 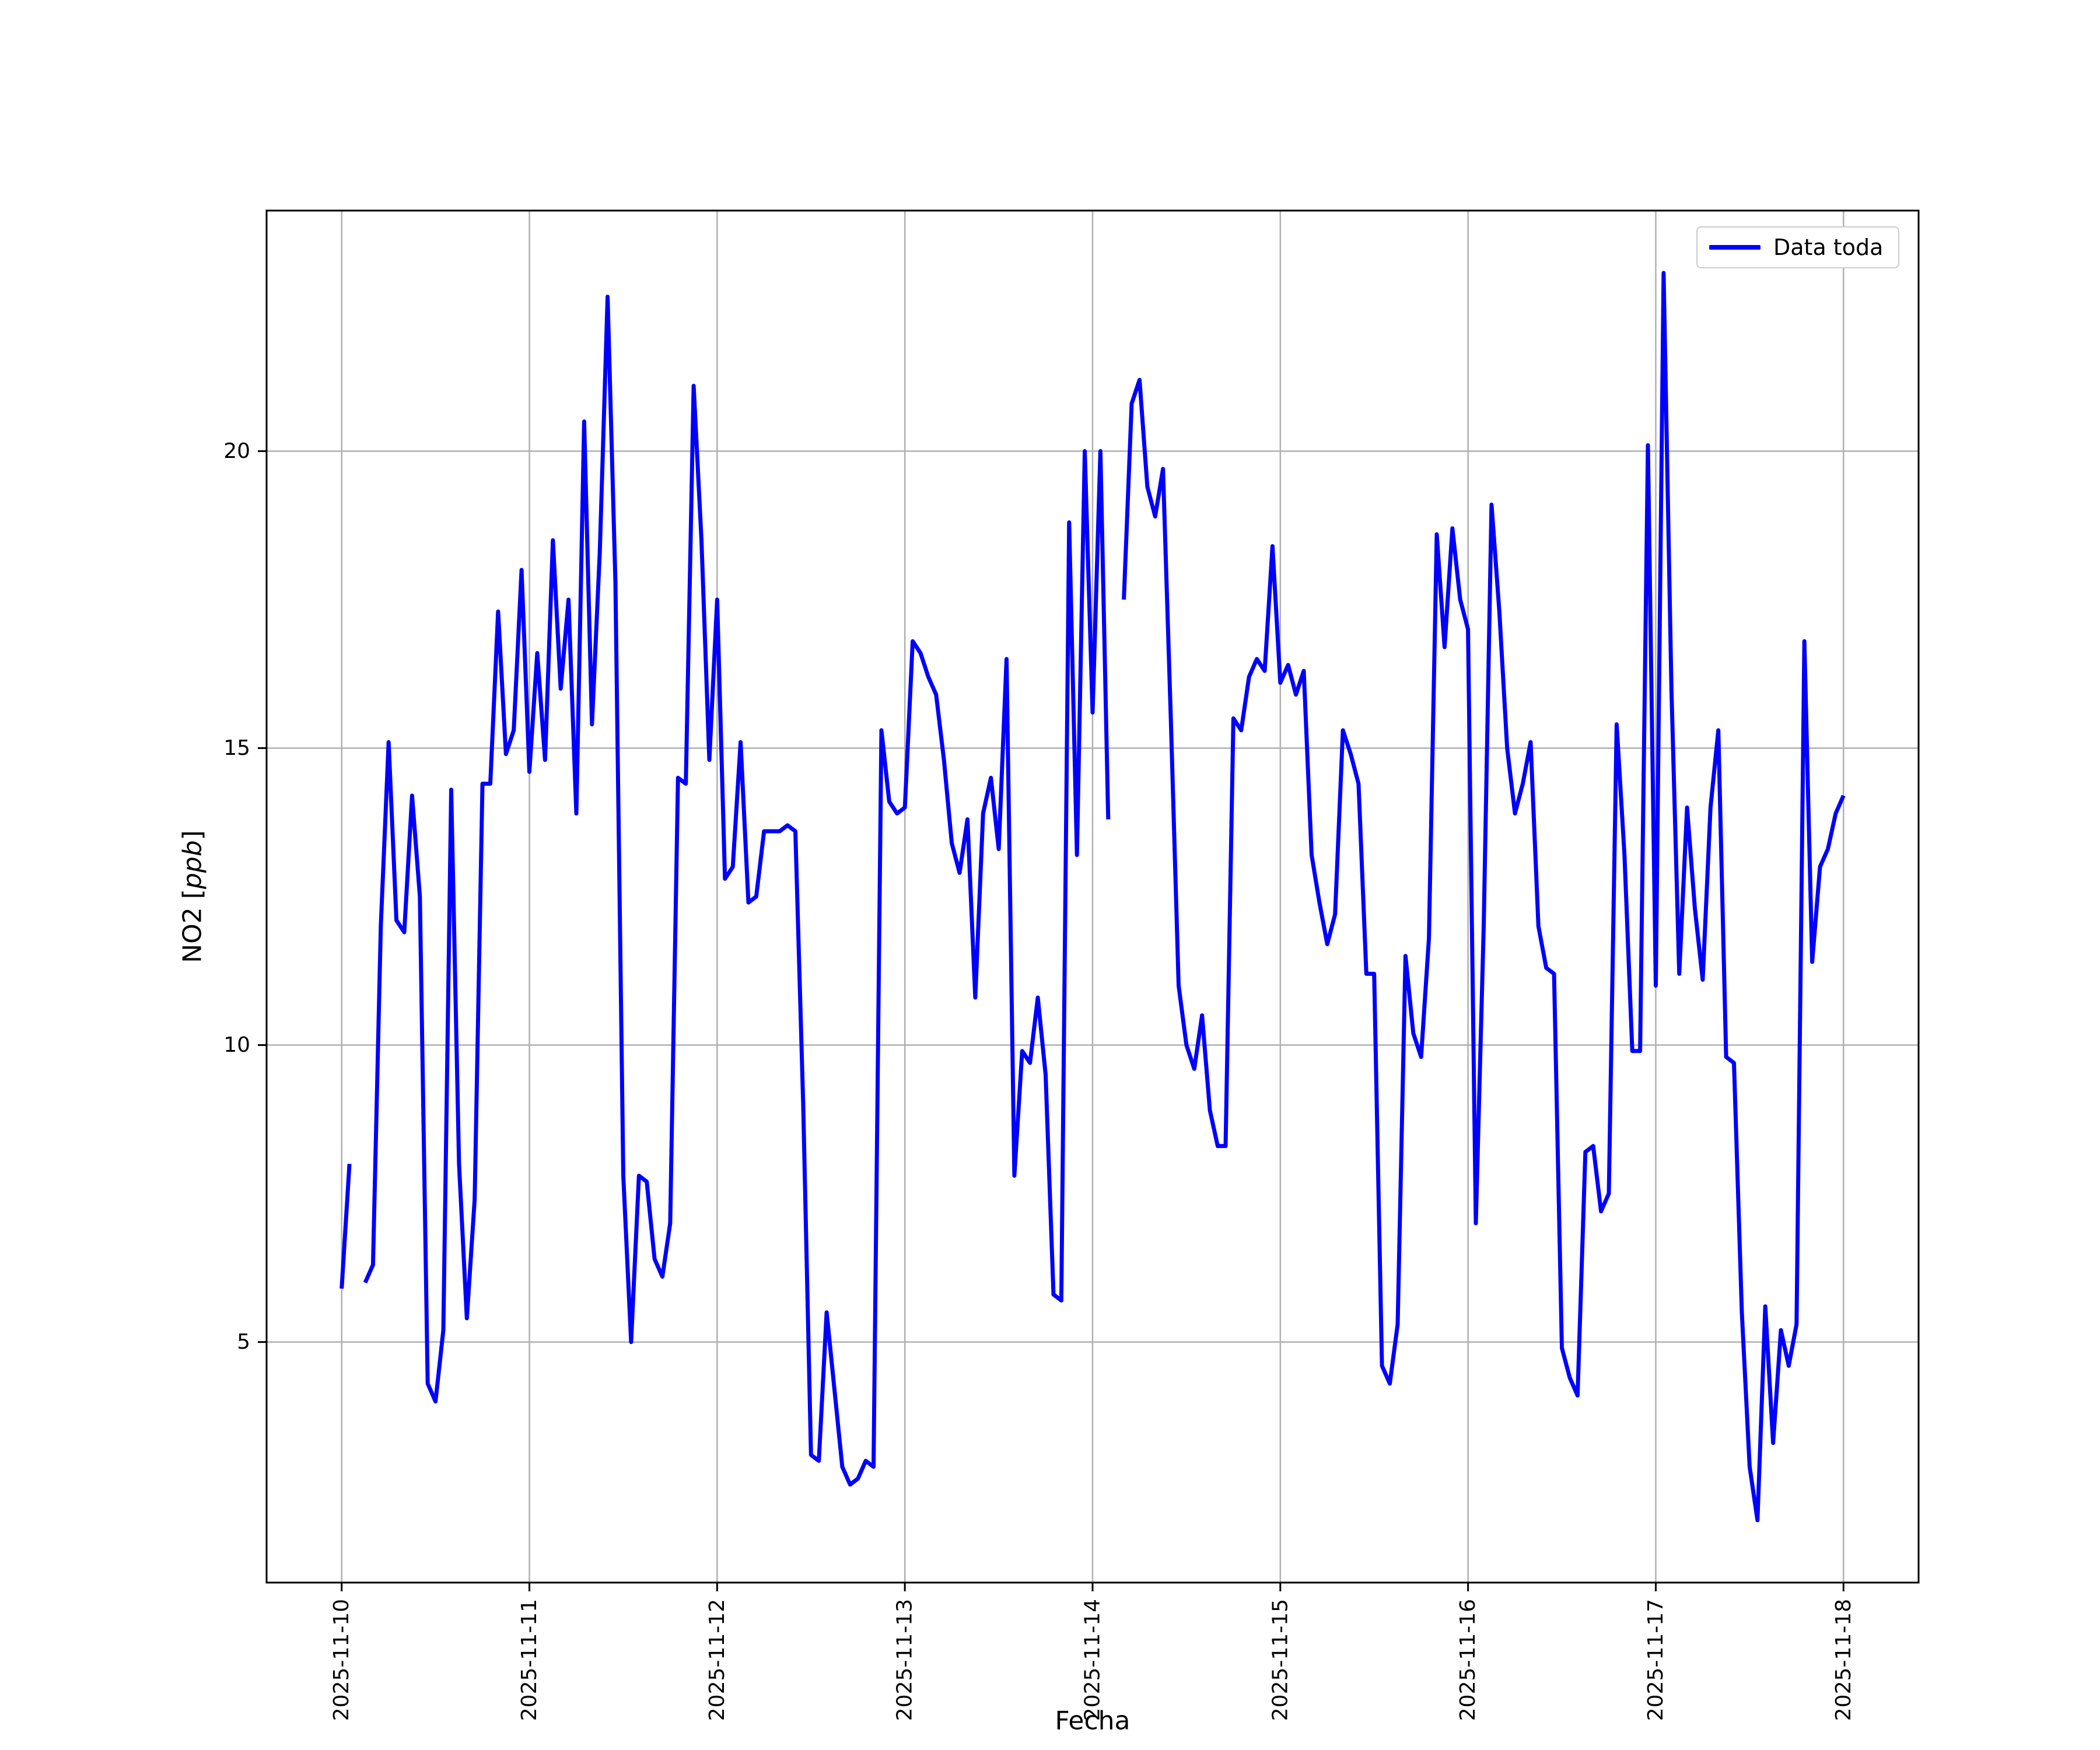 What do you see at coordinates (1828, 247) in the screenshot?
I see `legend-label: Data toda` at bounding box center [1828, 247].